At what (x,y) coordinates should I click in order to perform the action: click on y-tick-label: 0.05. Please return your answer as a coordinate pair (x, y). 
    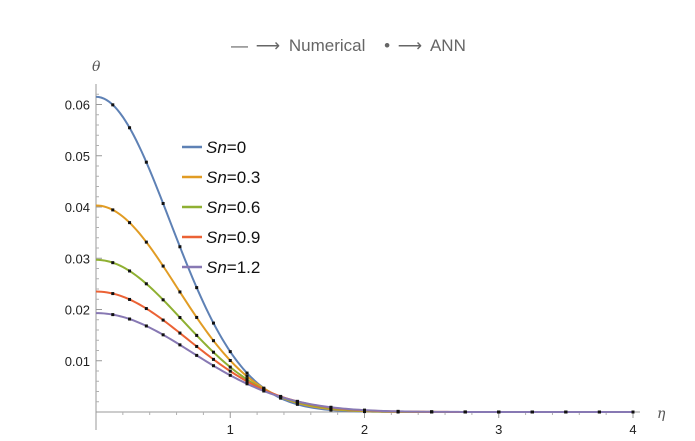
    Looking at the image, I should click on (77, 156).